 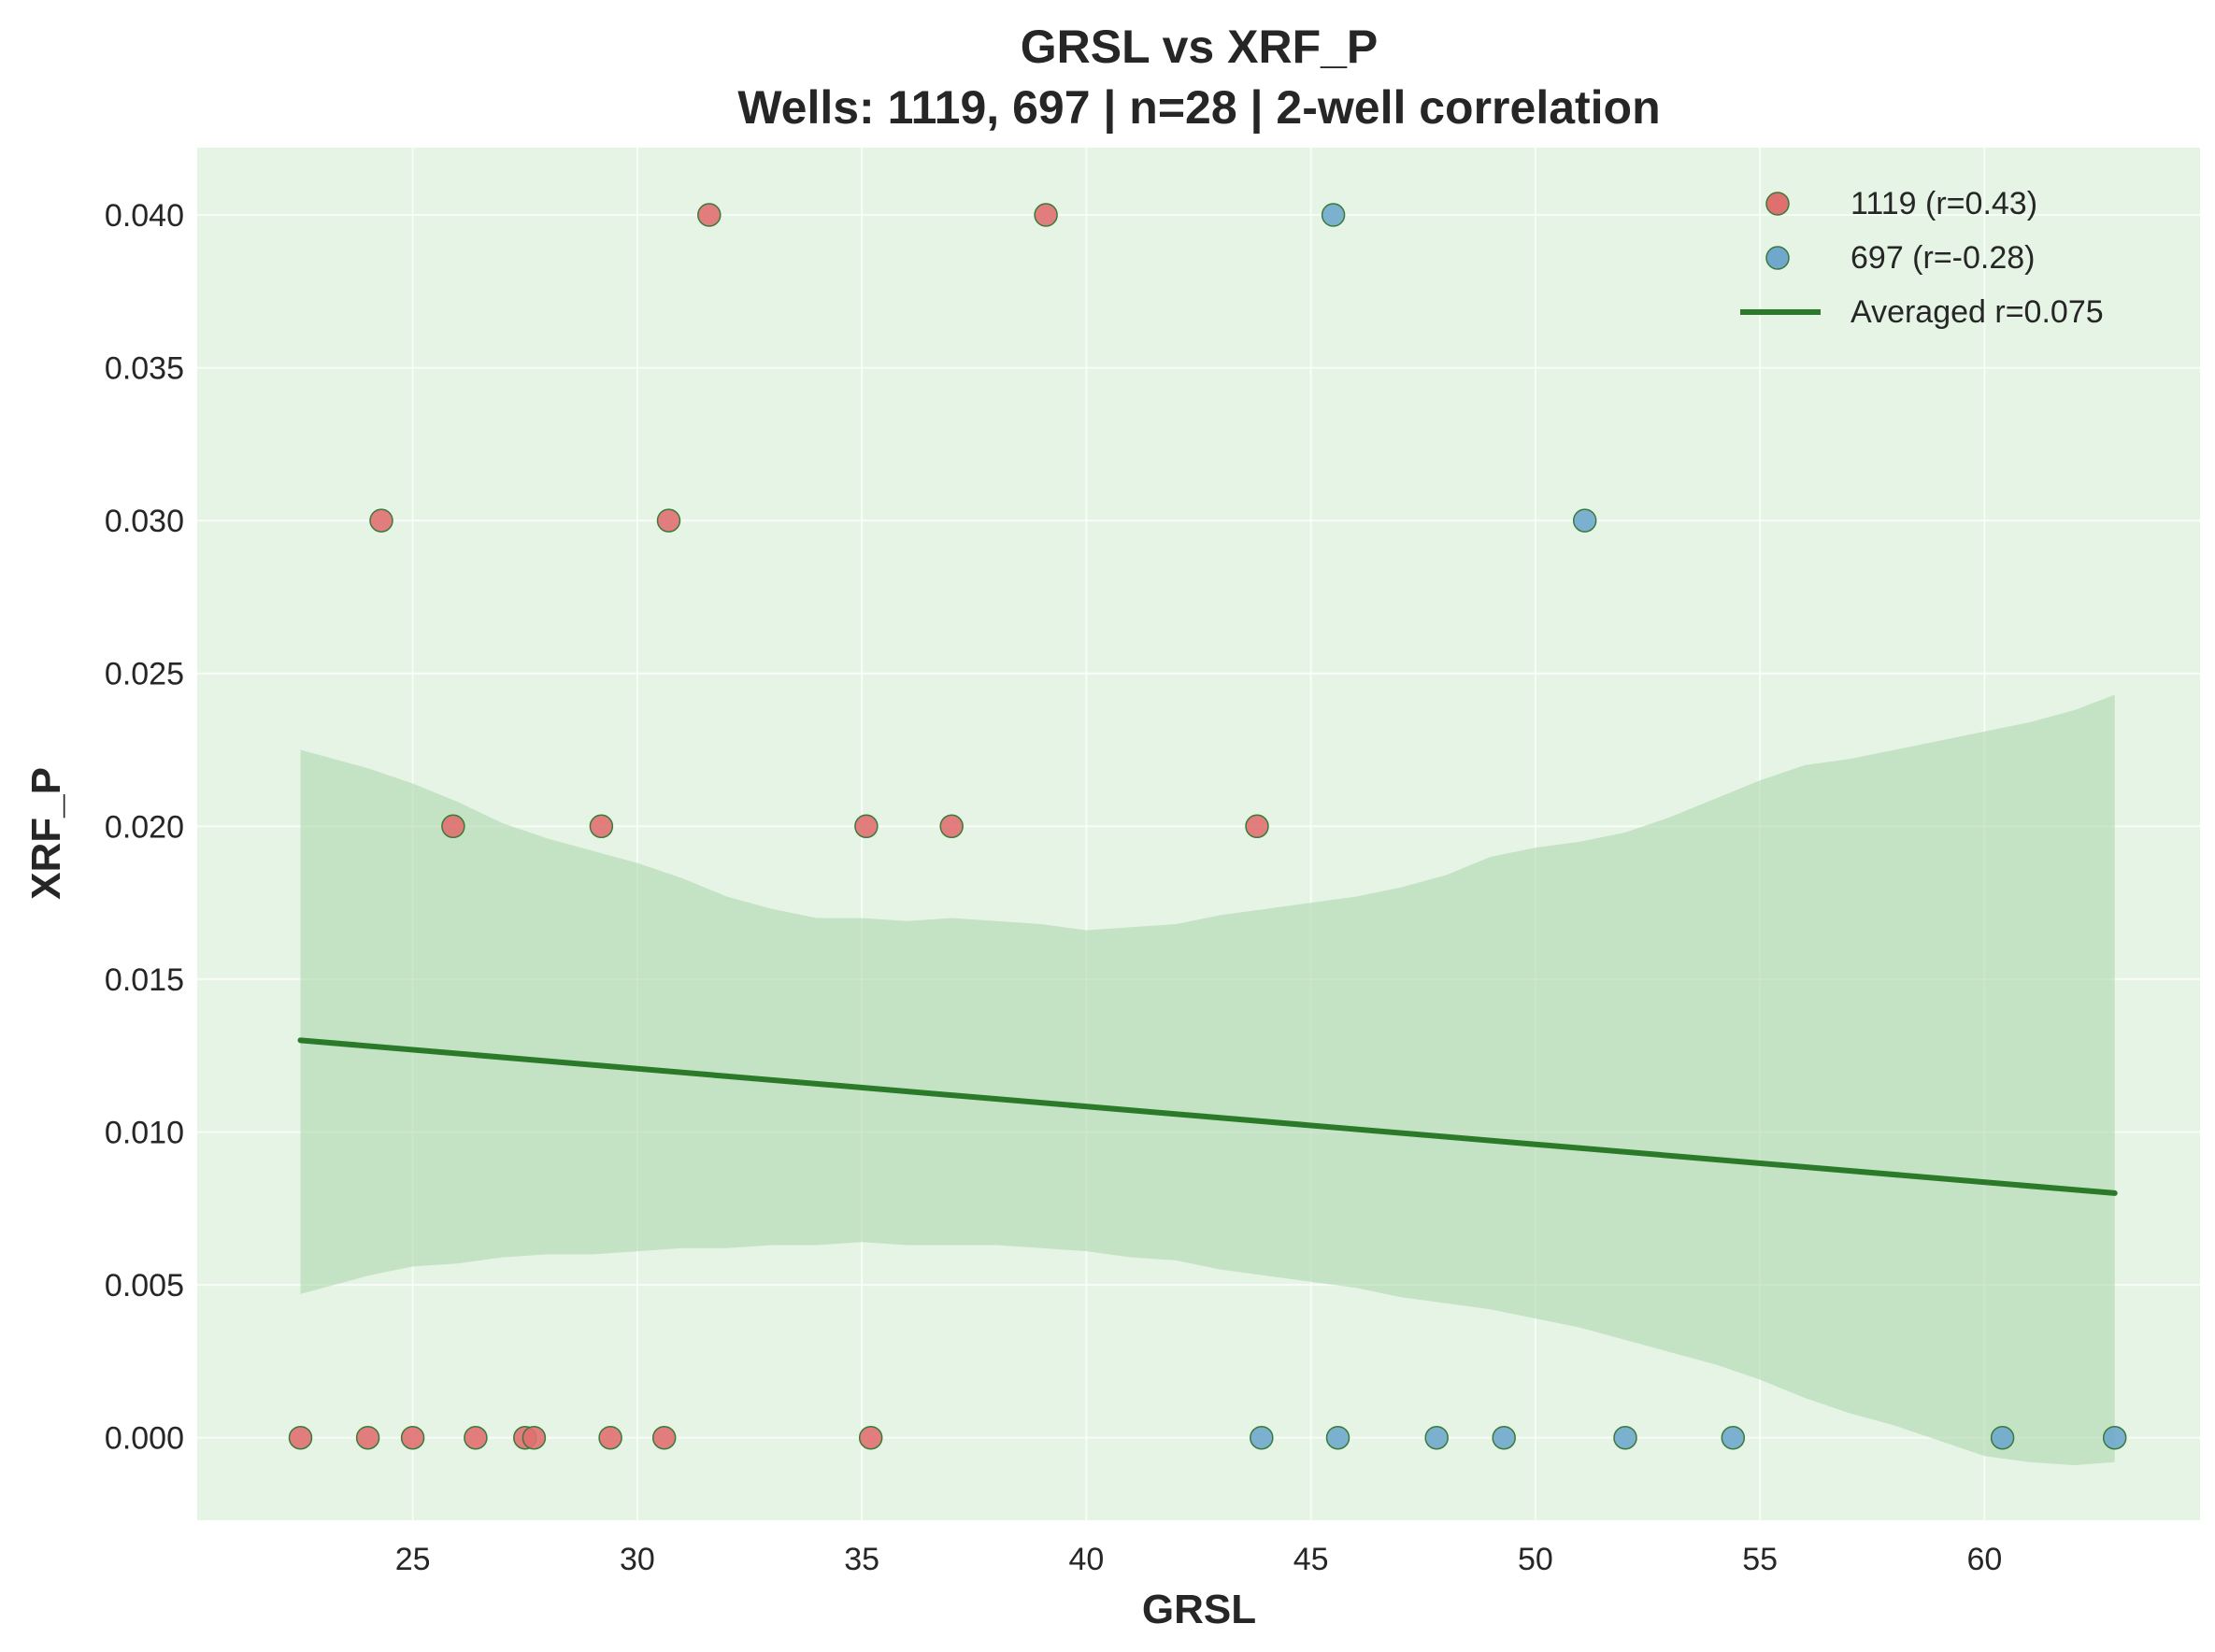 I want to click on y-tick-label: 0.020, so click(x=145, y=827).